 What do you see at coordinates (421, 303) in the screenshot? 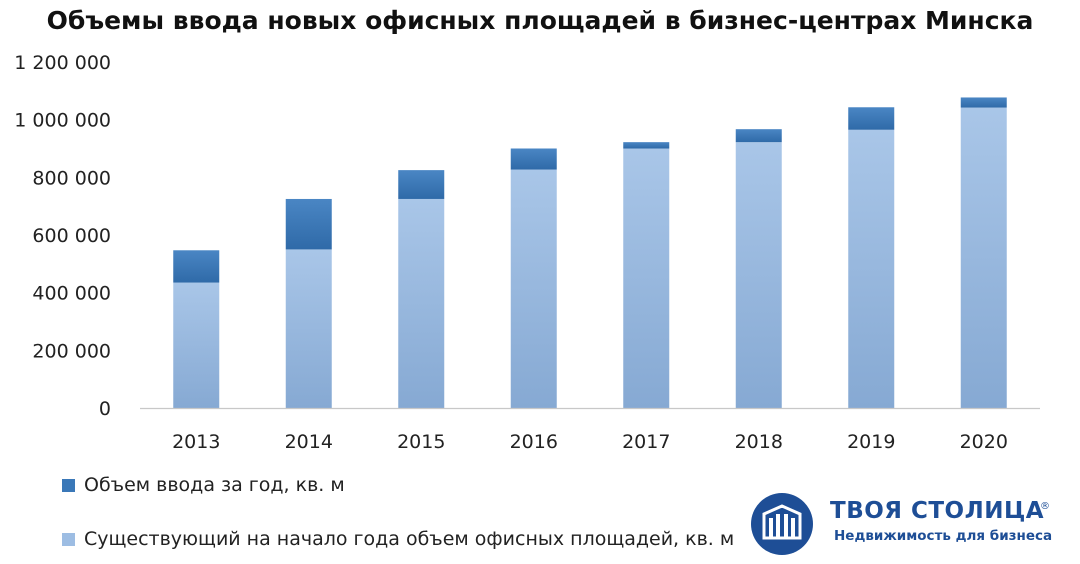
I see `bar-existing-stock-2015` at bounding box center [421, 303].